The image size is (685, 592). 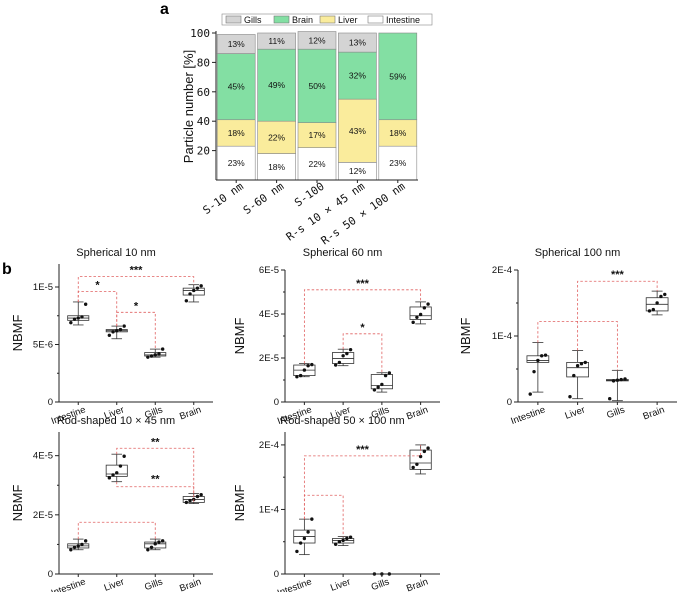 I want to click on plot-title: Rod-shaped 10 × 45 nm, so click(x=116, y=421).